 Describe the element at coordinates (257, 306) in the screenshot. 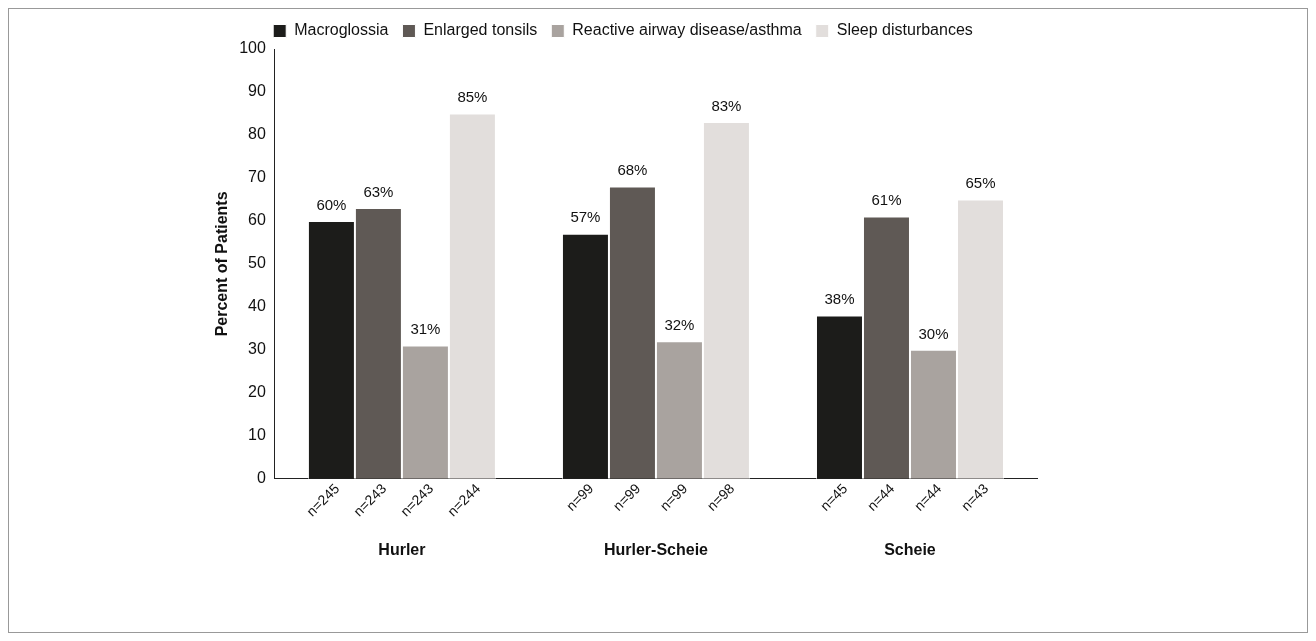

I see `y-tick-label: 40` at that location.